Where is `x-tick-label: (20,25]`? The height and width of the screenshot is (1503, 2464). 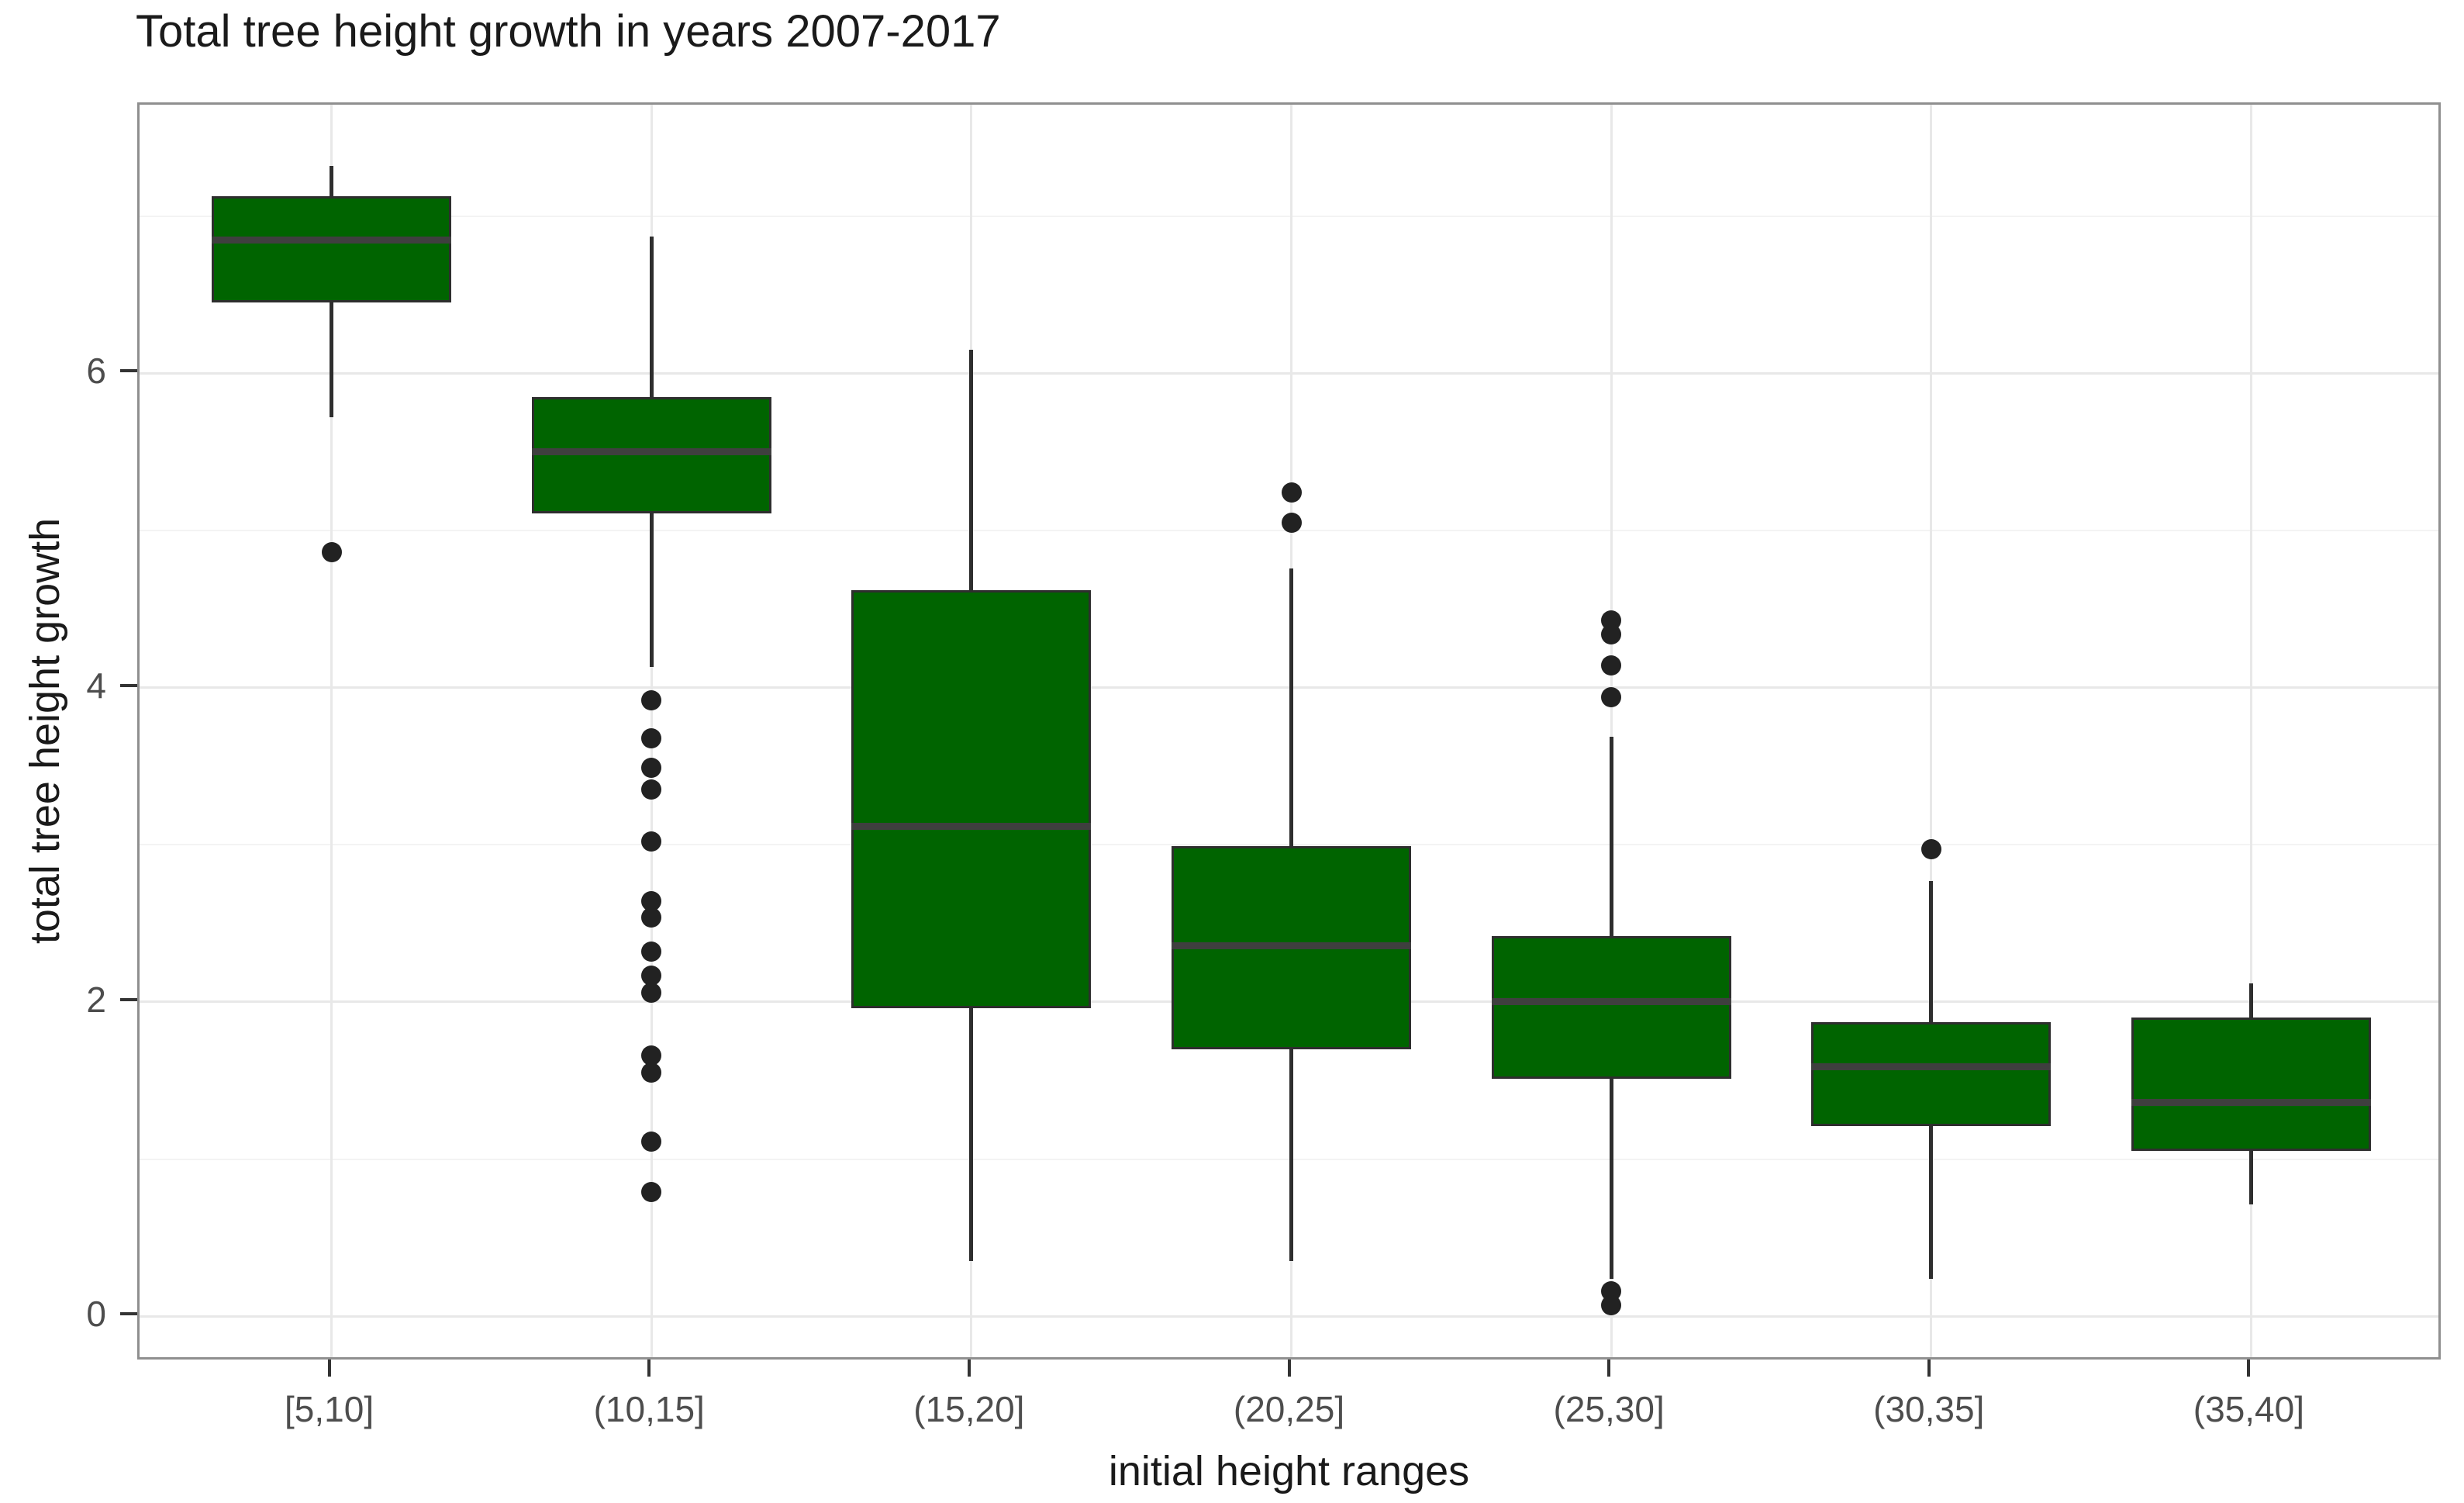
x-tick-label: (20,25] is located at coordinates (1289, 1409).